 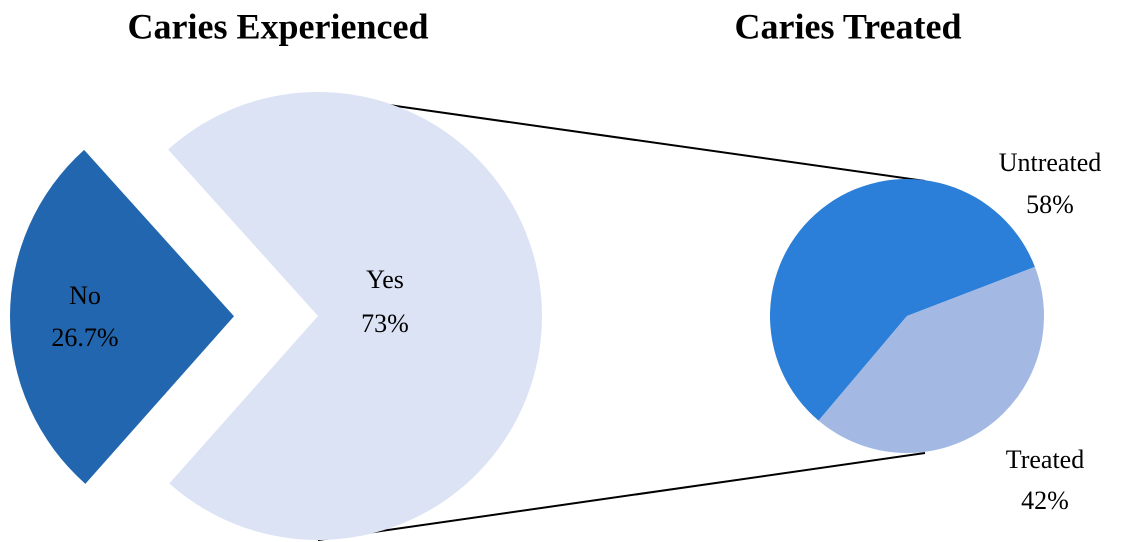 I want to click on slice-label: No, so click(x=85, y=295).